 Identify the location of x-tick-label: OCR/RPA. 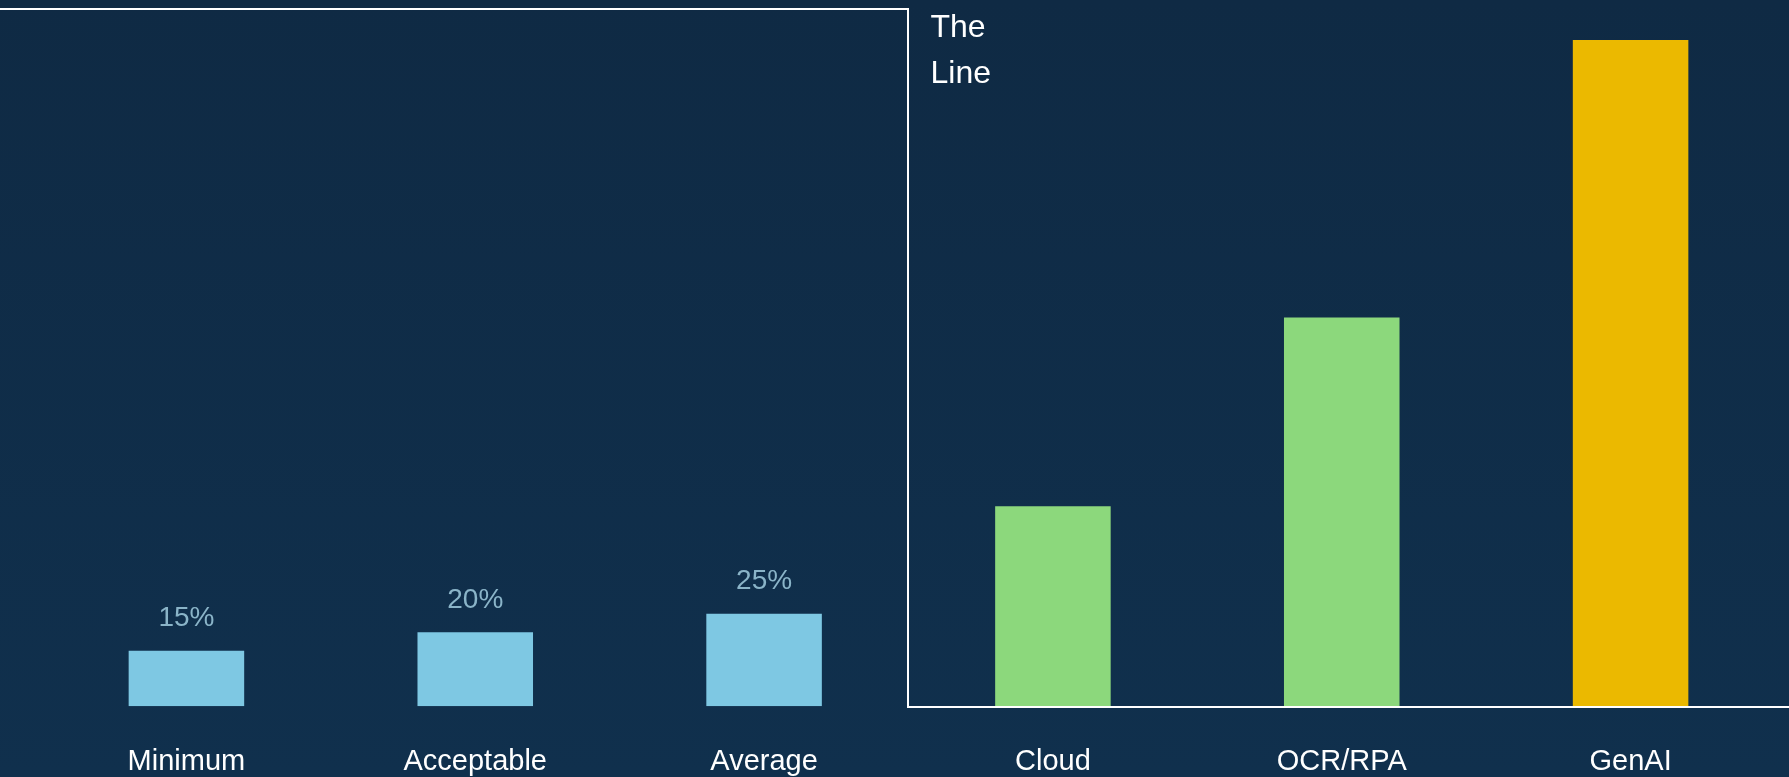
(1342, 759).